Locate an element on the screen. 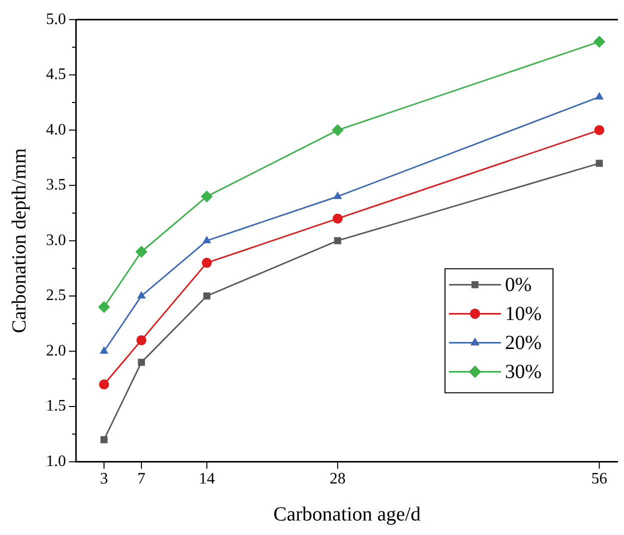  y-tick-label: 3.0 is located at coordinates (56, 240).